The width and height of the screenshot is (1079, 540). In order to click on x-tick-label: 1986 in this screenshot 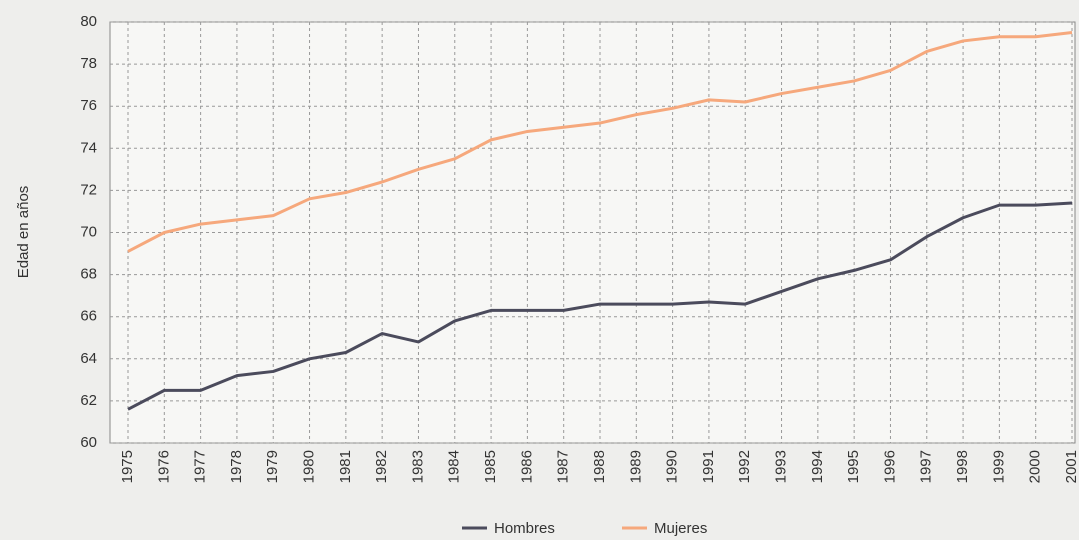, I will do `click(526, 466)`.